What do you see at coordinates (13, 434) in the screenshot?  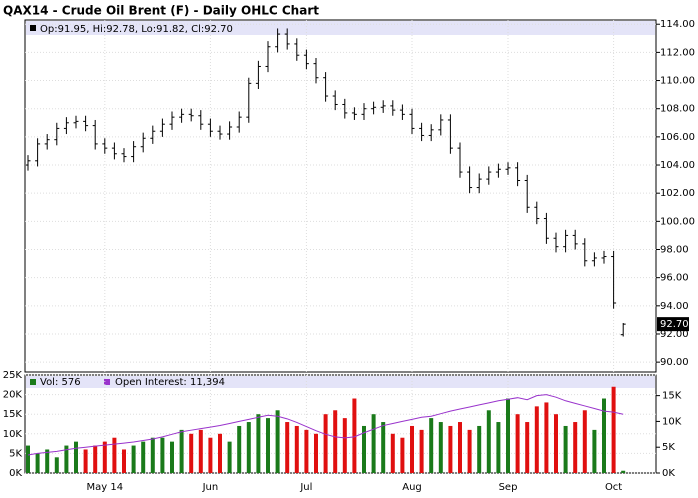 I see `y-tick-label: 10K` at bounding box center [13, 434].